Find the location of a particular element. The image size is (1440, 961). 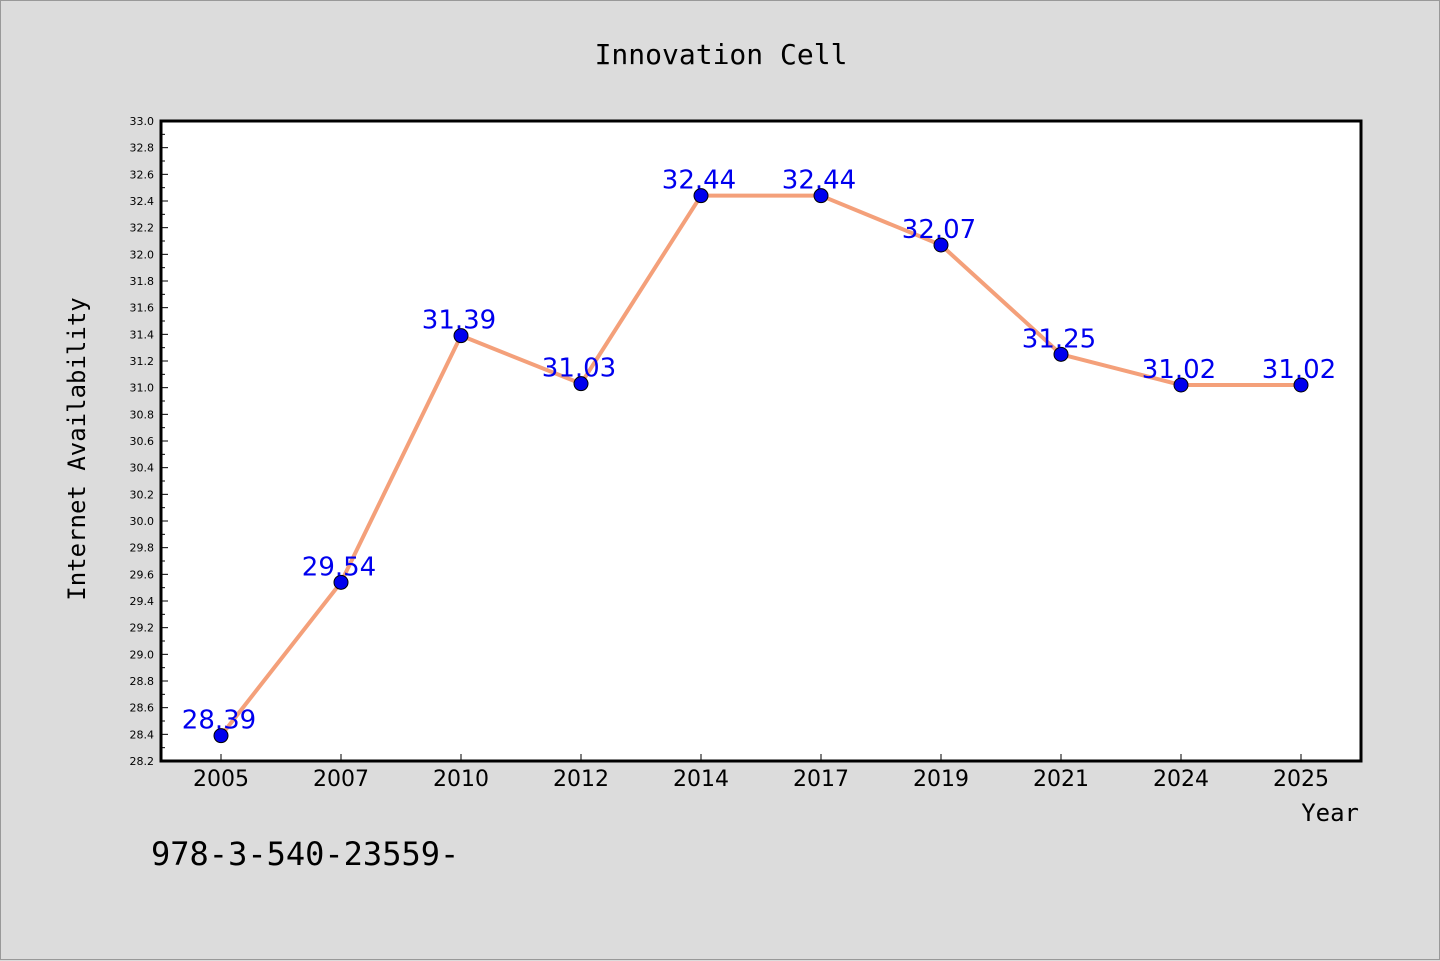

x-tick-label: 2017 is located at coordinates (821, 779).